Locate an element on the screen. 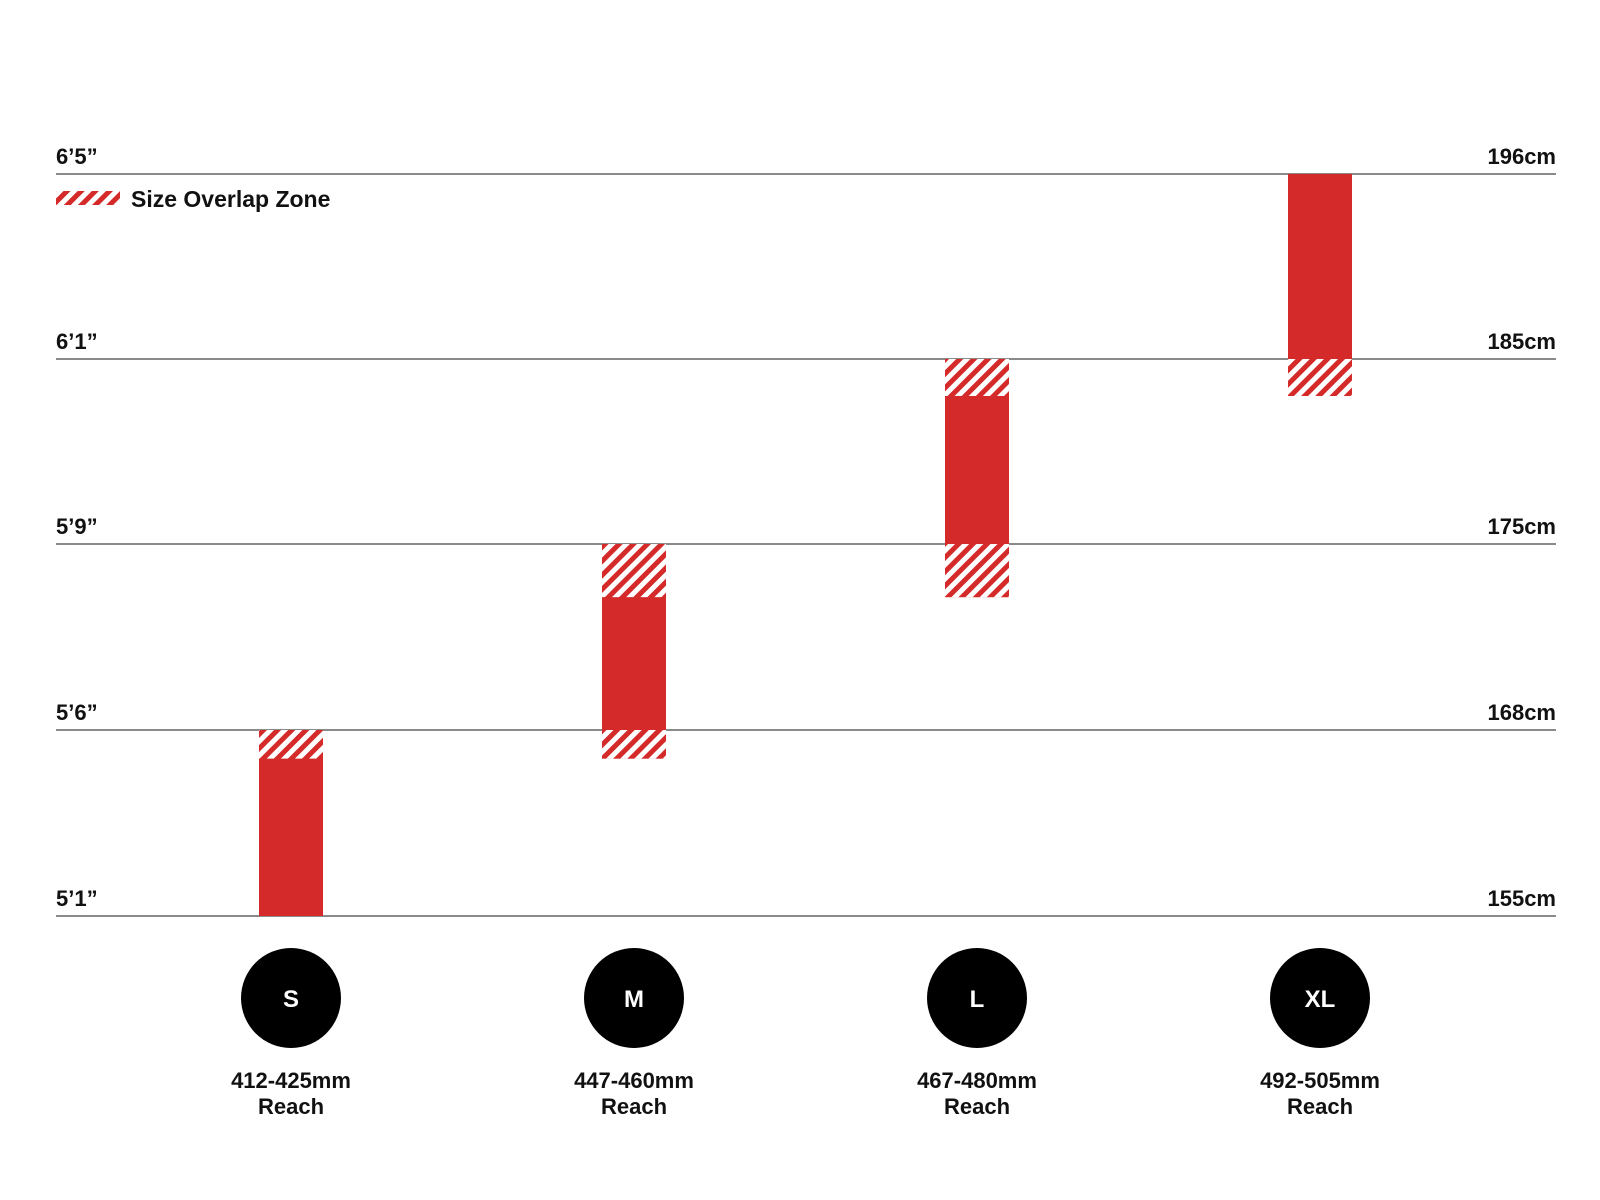  overlap-zone-s is located at coordinates (291, 744).